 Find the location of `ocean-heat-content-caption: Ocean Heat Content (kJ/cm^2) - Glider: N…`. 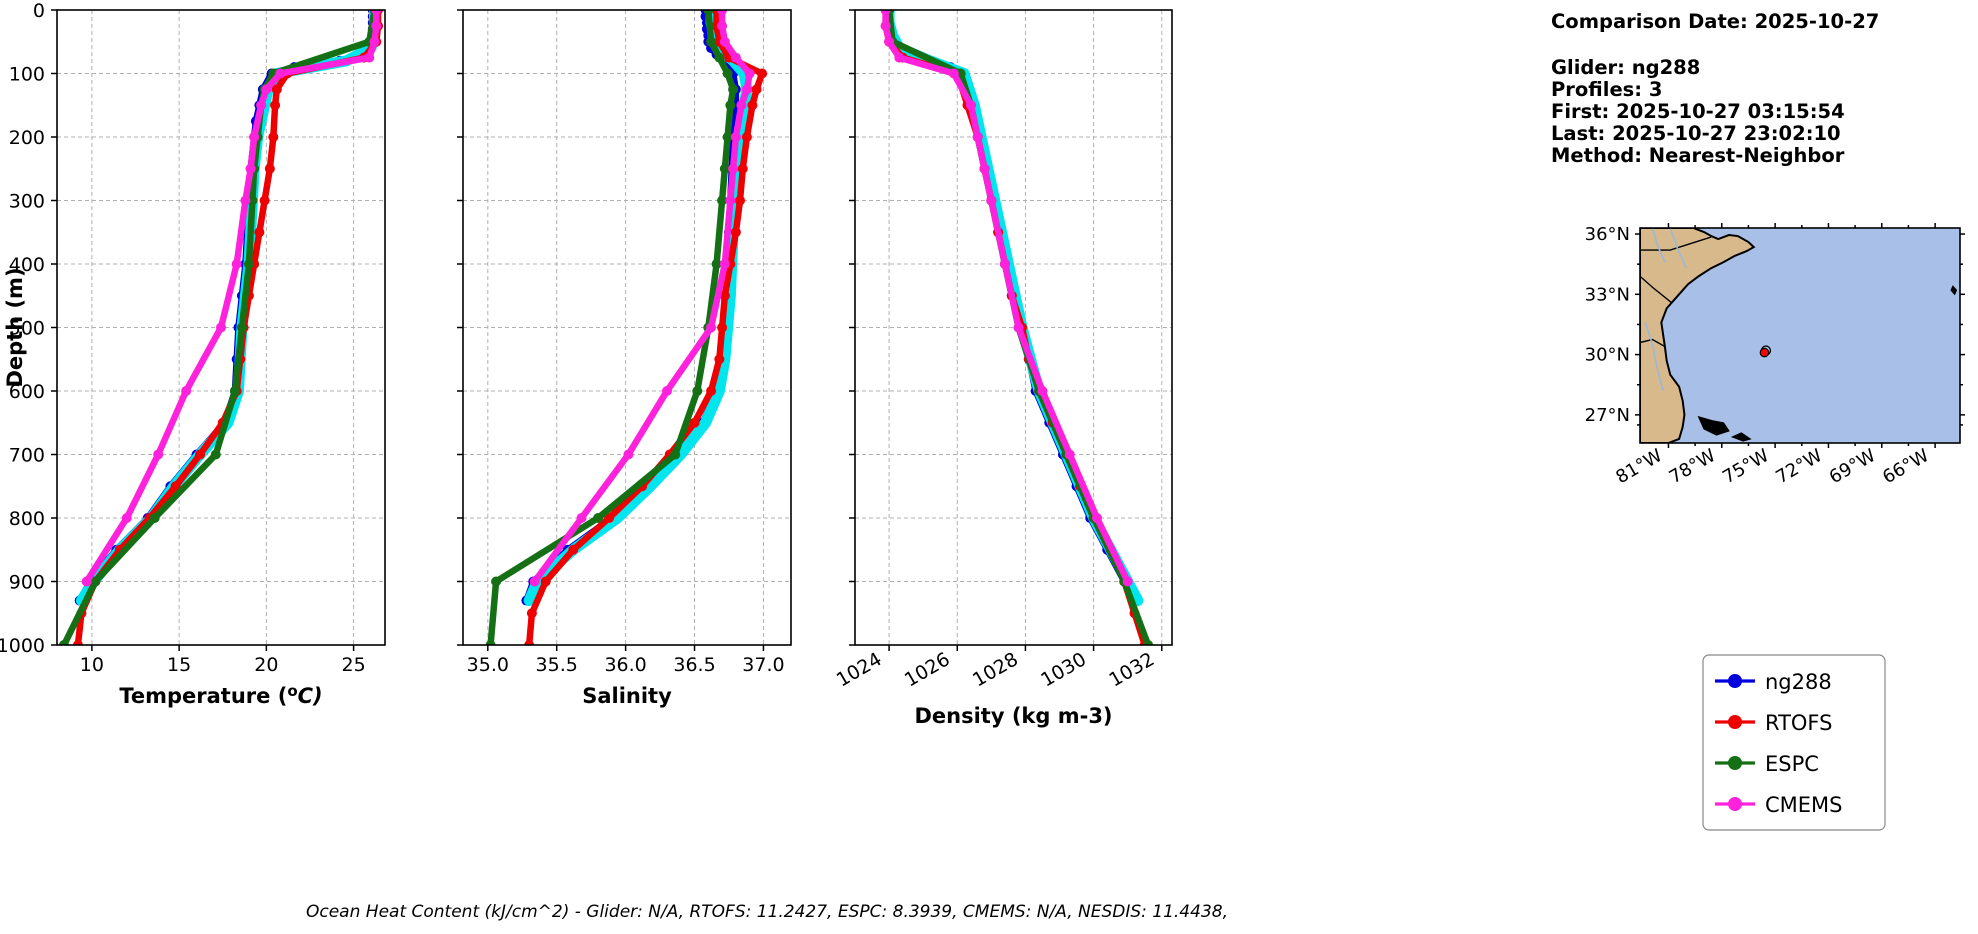

ocean-heat-content-caption: Ocean Heat Content (kJ/cm^2) - Glider: N… is located at coordinates (767, 912).